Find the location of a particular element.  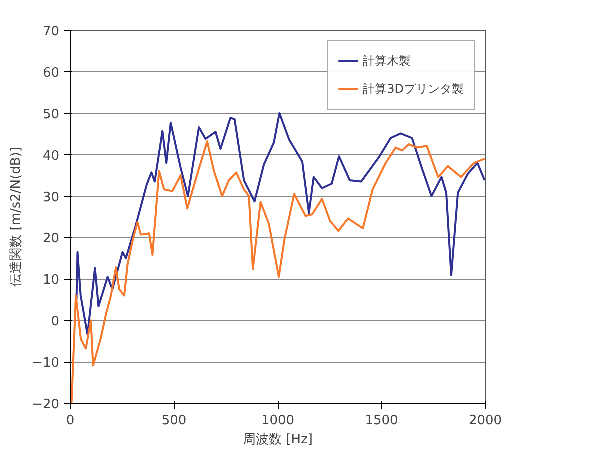

y-tick-label: 20 is located at coordinates (51, 239).